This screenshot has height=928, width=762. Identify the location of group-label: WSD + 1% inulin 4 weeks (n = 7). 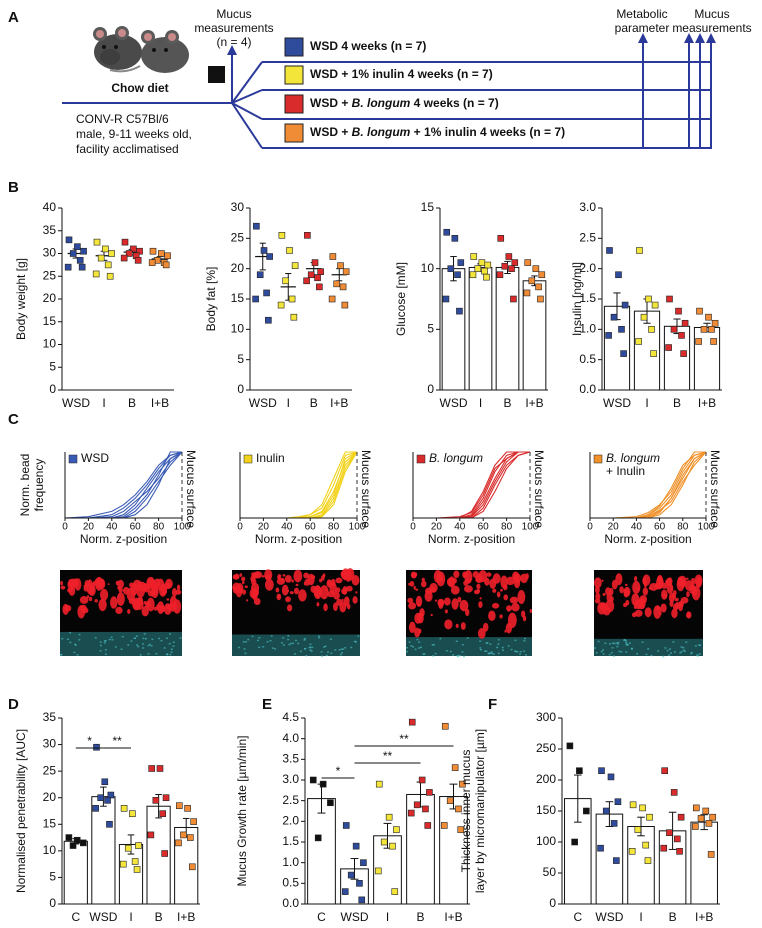
(401, 74).